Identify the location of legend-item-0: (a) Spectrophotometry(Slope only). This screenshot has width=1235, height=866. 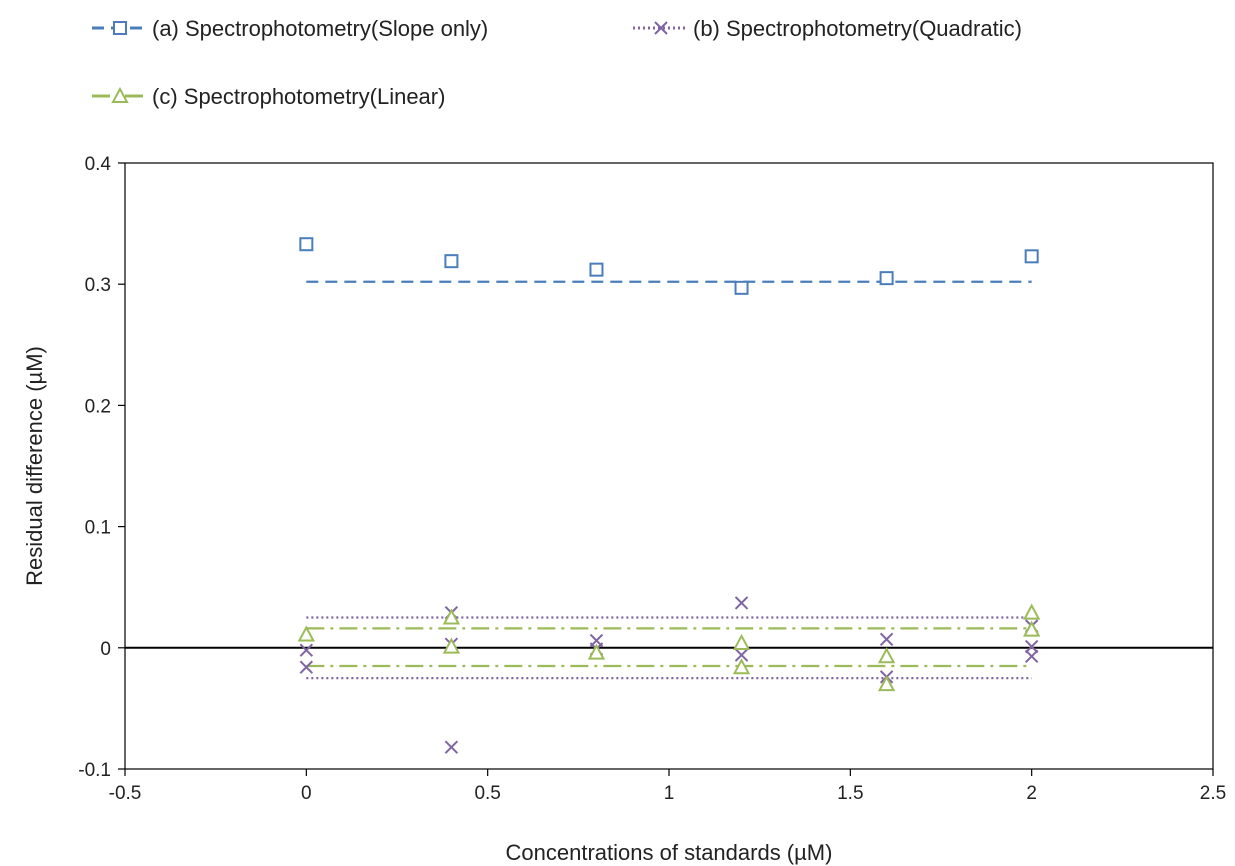
(290, 28).